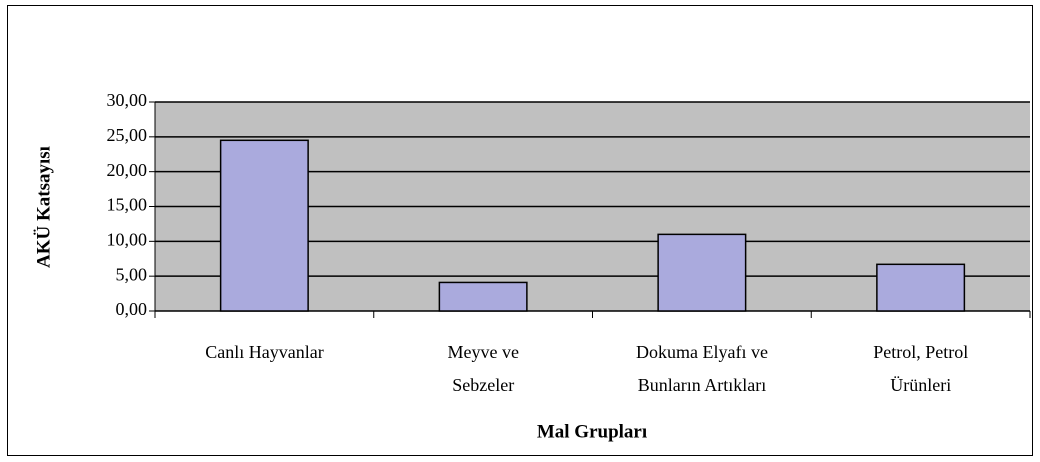  What do you see at coordinates (127, 239) in the screenshot?
I see `y-tick-label: 10,00` at bounding box center [127, 239].